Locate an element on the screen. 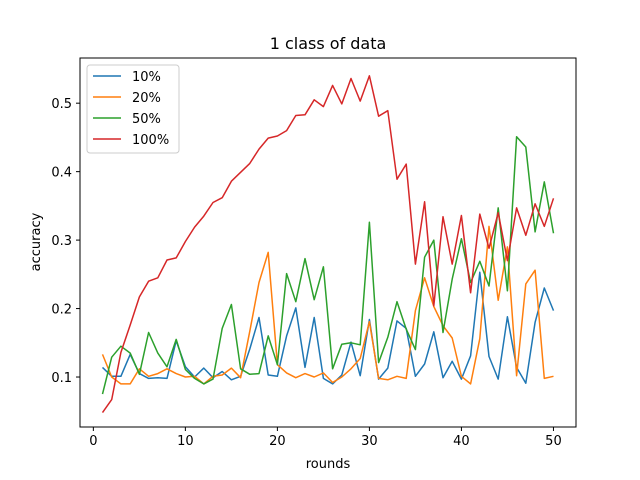 Image resolution: width=640 pixels, height=480 pixels. x-axis-label: rounds is located at coordinates (328, 464).